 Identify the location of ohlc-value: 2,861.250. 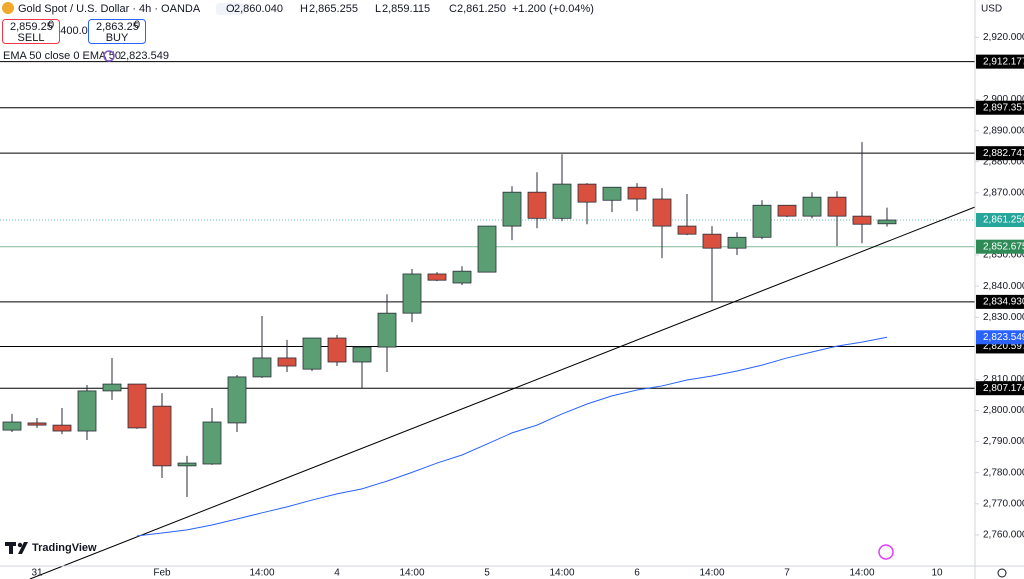
(481, 9).